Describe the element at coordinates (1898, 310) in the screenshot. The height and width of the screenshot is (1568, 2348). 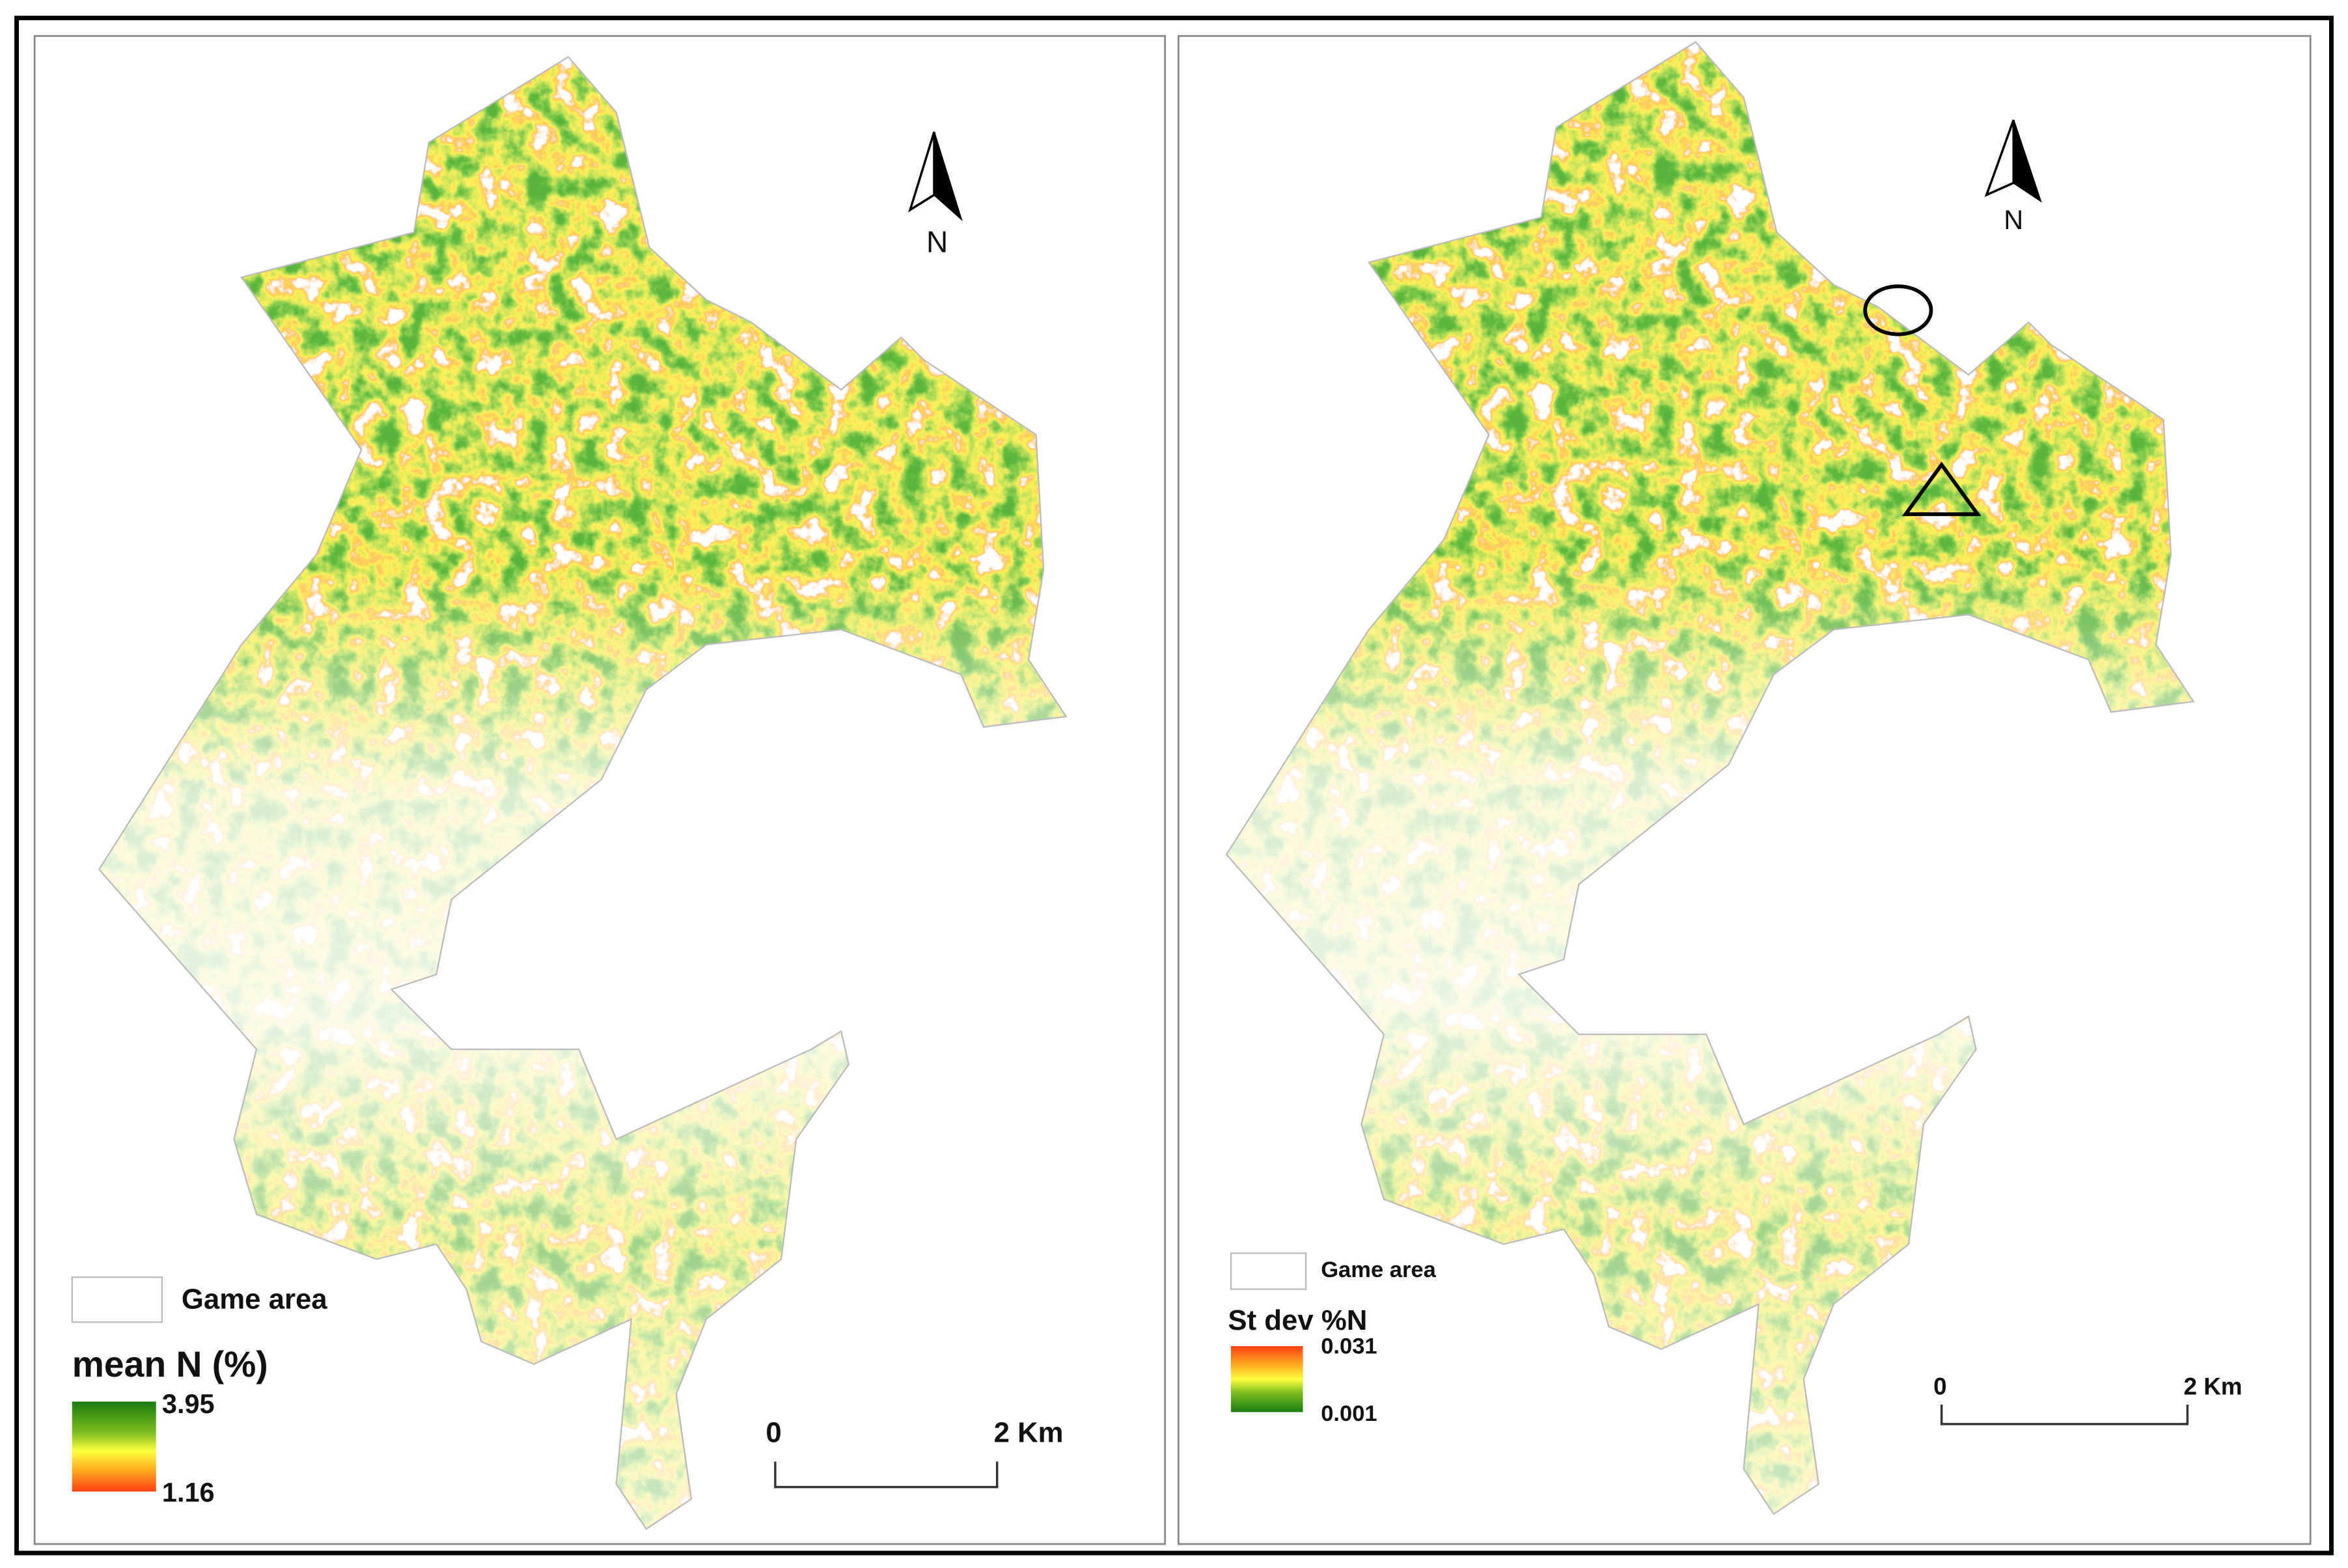
I see `marker-ellipse` at that location.